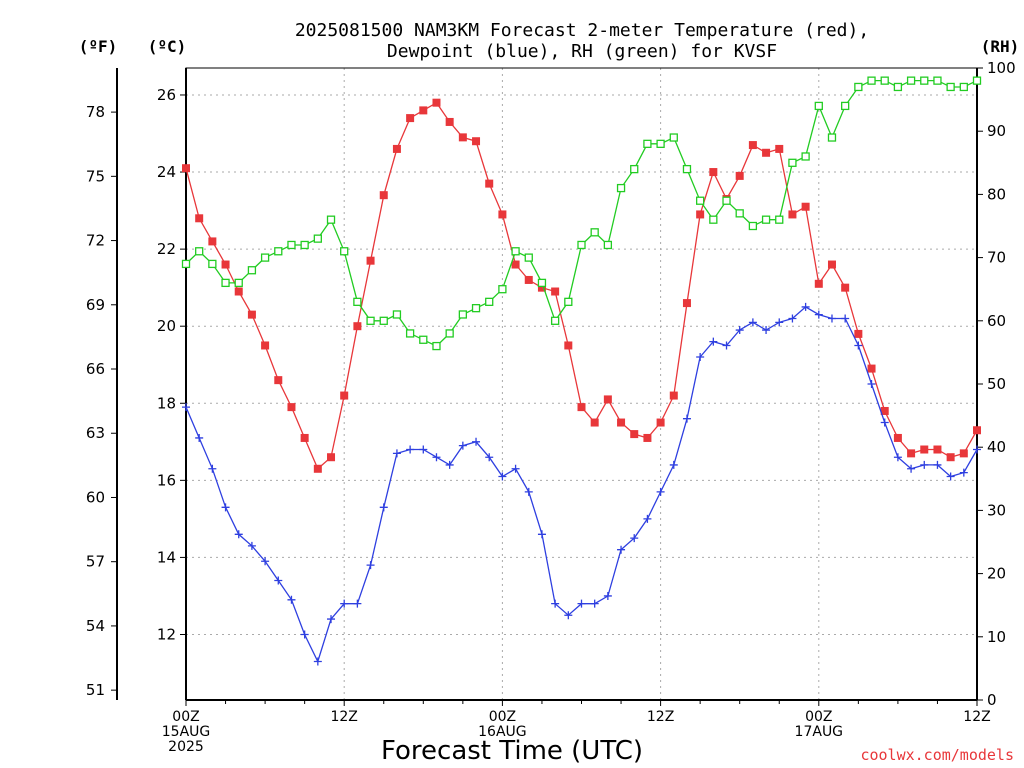  Describe the element at coordinates (1001, 68) in the screenshot. I see `rh-tick-label: 100` at that location.